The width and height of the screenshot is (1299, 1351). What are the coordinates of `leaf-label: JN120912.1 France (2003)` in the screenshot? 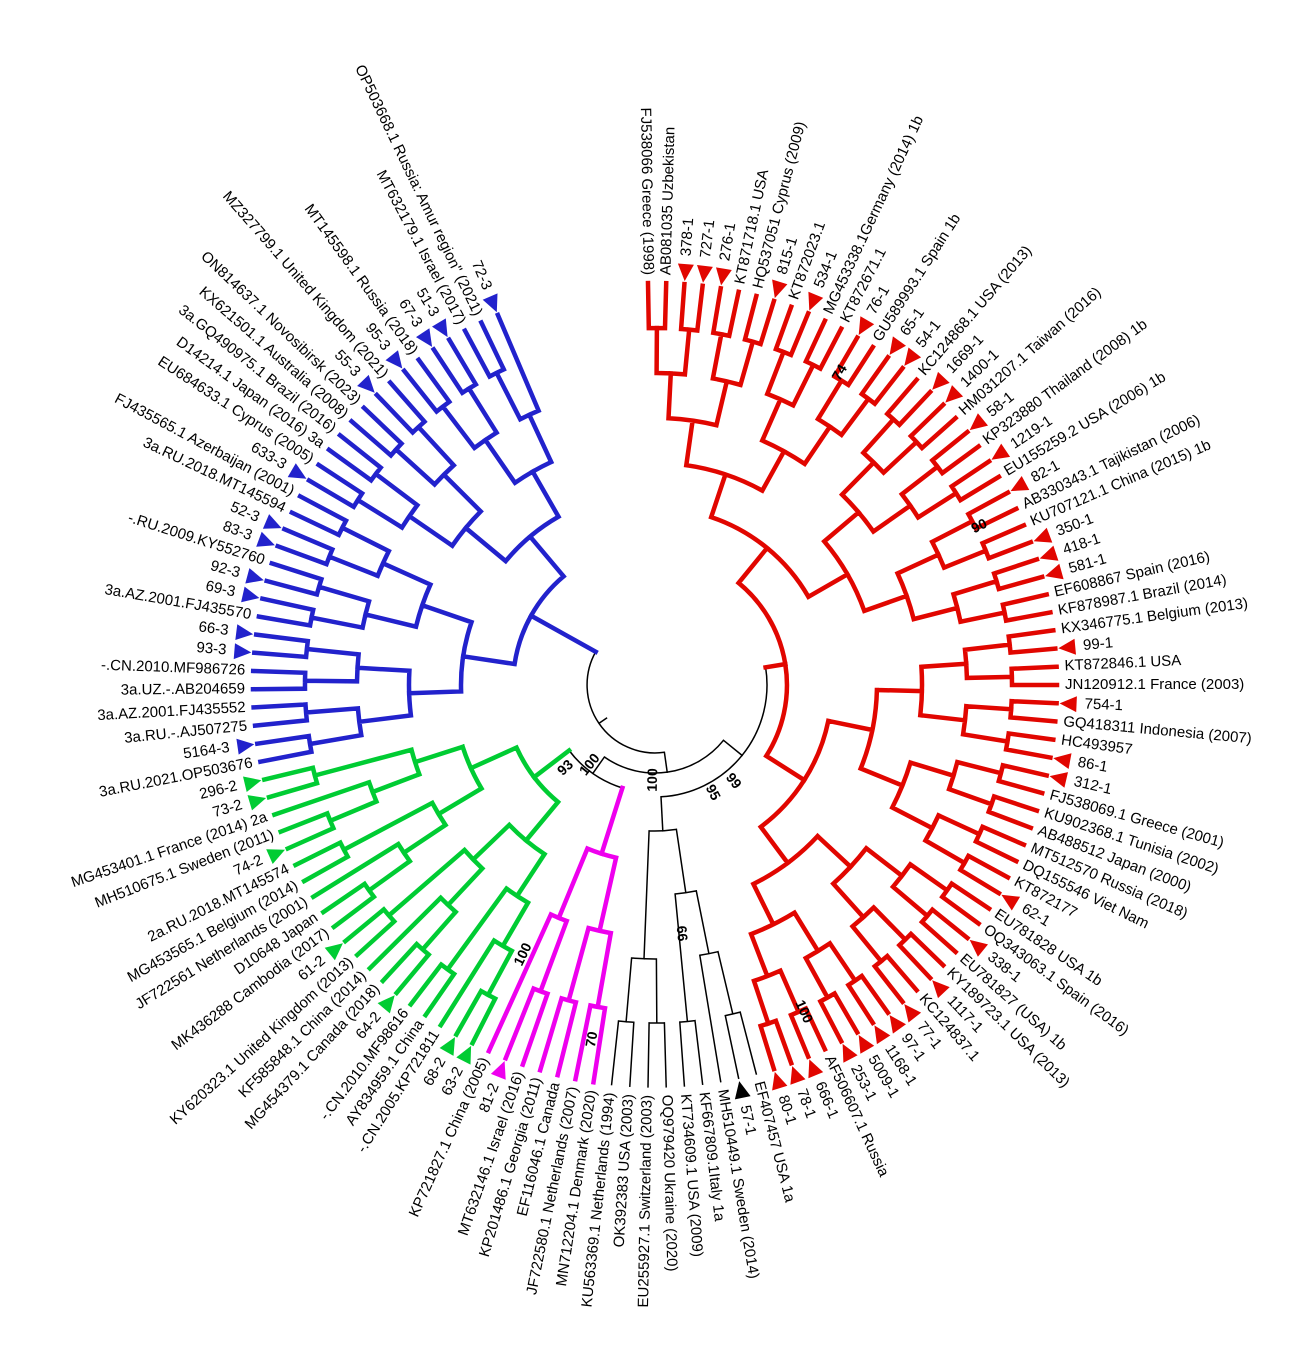 It's located at (1154, 684).